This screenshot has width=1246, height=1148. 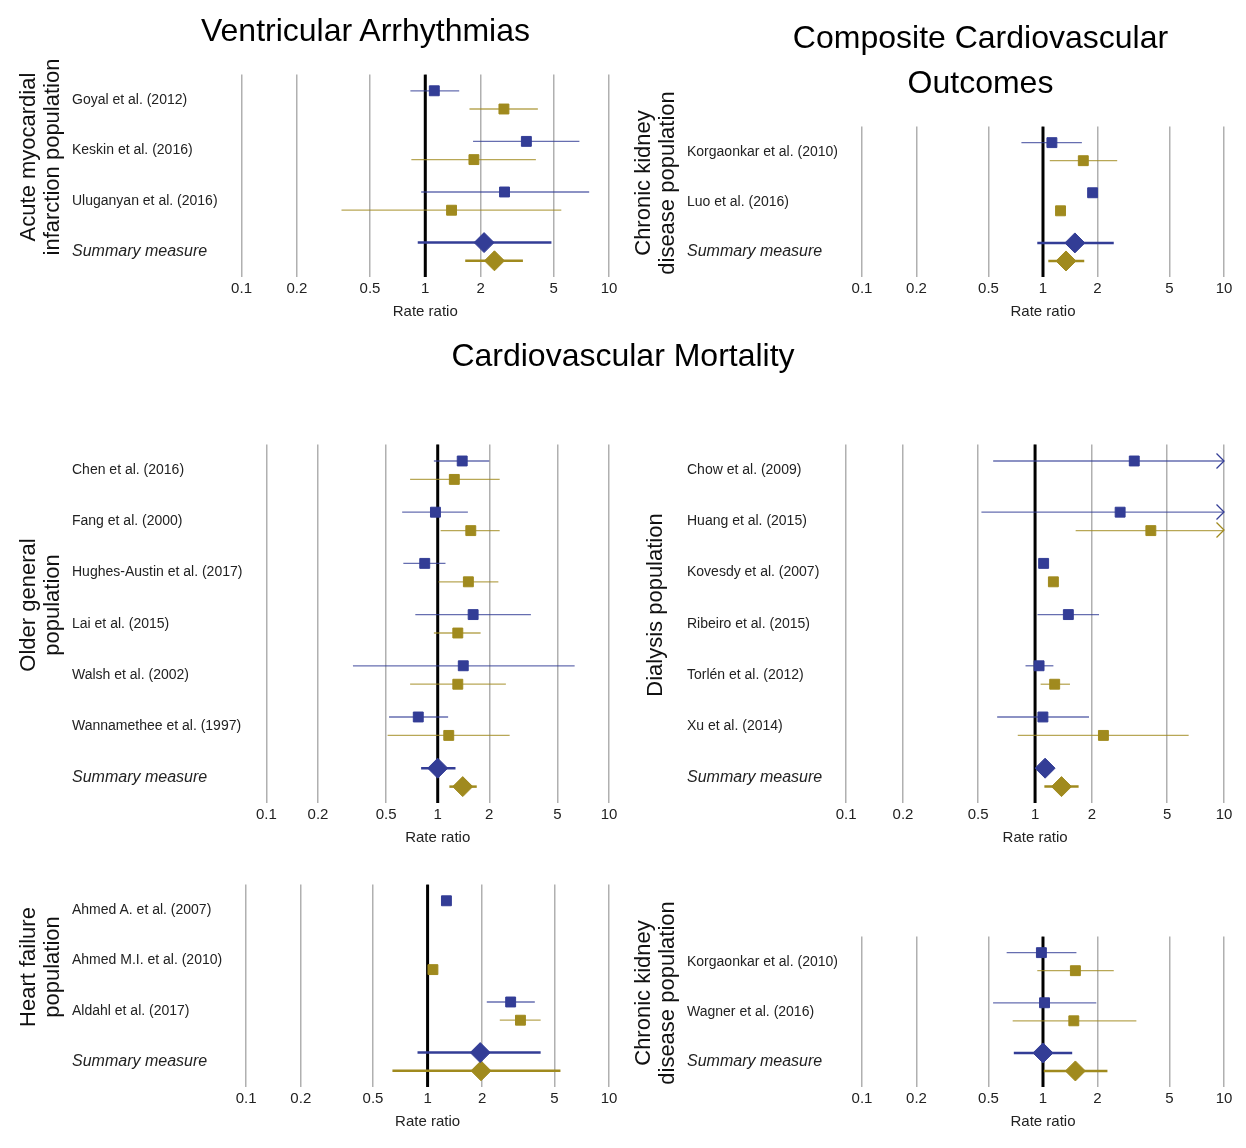 I want to click on y-tick-label: Lai et al. (2015), so click(x=121, y=622).